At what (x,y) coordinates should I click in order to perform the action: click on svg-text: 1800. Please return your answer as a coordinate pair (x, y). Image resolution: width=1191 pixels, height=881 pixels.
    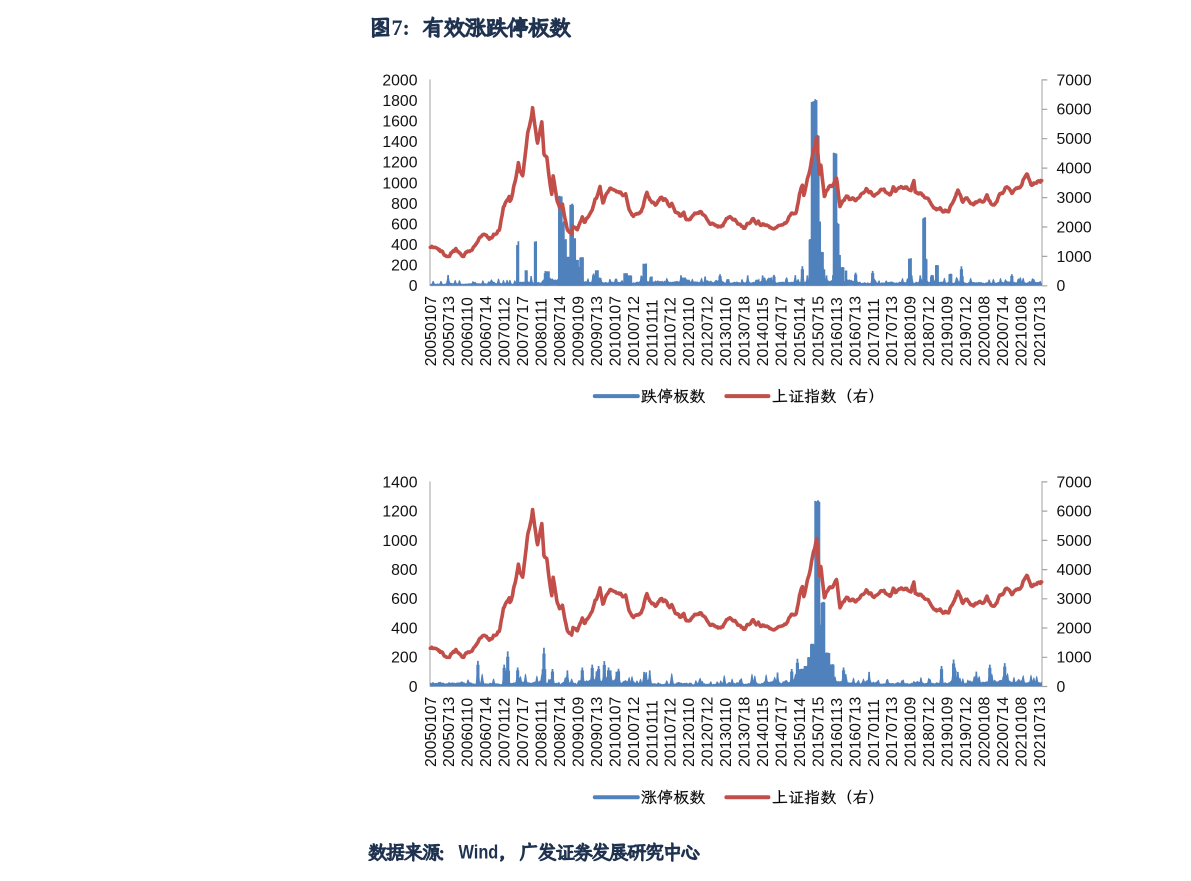
    Looking at the image, I should click on (399, 101).